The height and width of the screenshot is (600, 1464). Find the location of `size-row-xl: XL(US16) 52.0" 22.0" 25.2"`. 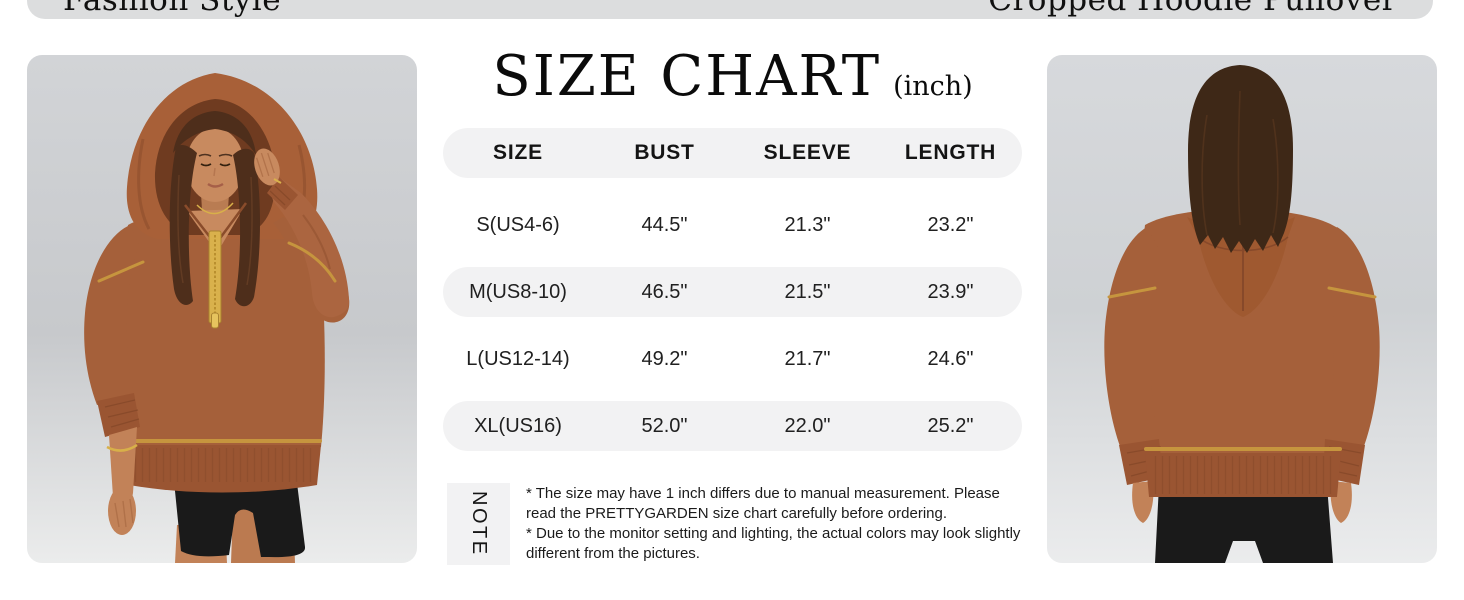

size-row-xl: XL(US16) 52.0" 22.0" 25.2" is located at coordinates (732, 426).